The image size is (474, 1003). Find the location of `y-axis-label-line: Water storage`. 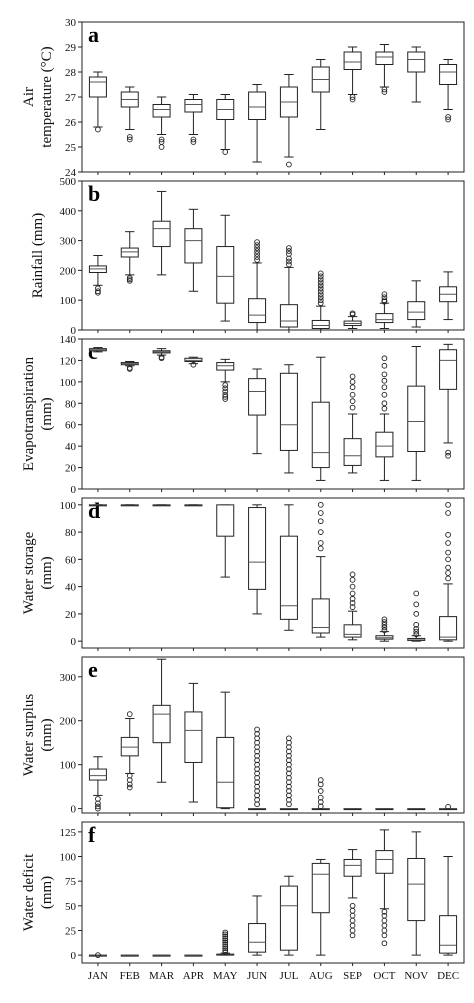

y-axis-label-line: Water storage is located at coordinates (29, 572).